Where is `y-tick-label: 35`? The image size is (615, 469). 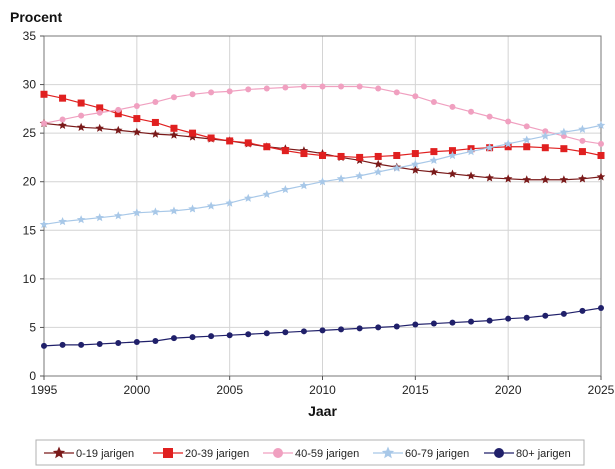 y-tick-label: 35 is located at coordinates (30, 36).